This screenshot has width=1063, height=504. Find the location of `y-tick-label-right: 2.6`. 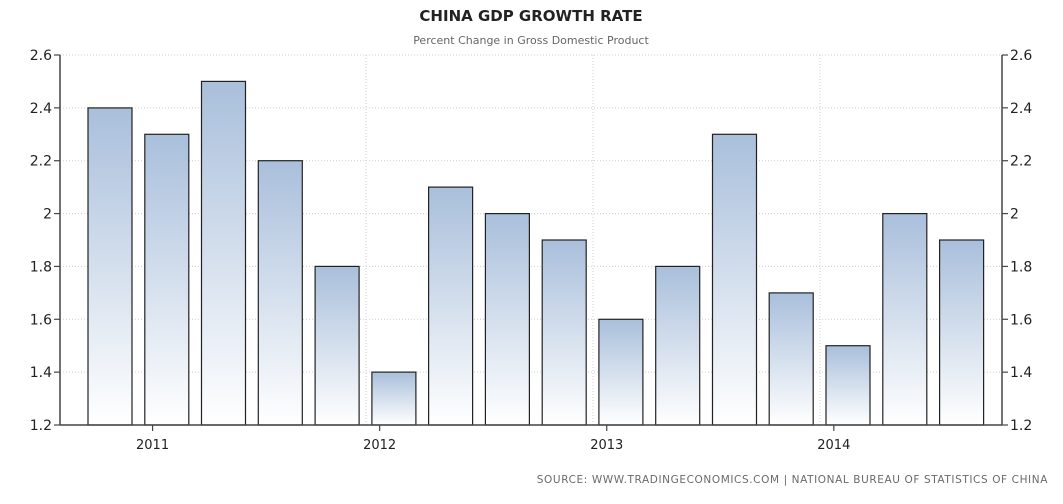

y-tick-label-right: 2.6 is located at coordinates (1021, 56).